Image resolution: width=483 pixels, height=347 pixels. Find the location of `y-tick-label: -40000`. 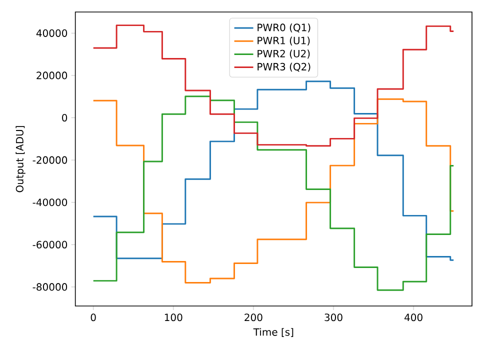

y-tick-label: -40000 is located at coordinates (50, 202).